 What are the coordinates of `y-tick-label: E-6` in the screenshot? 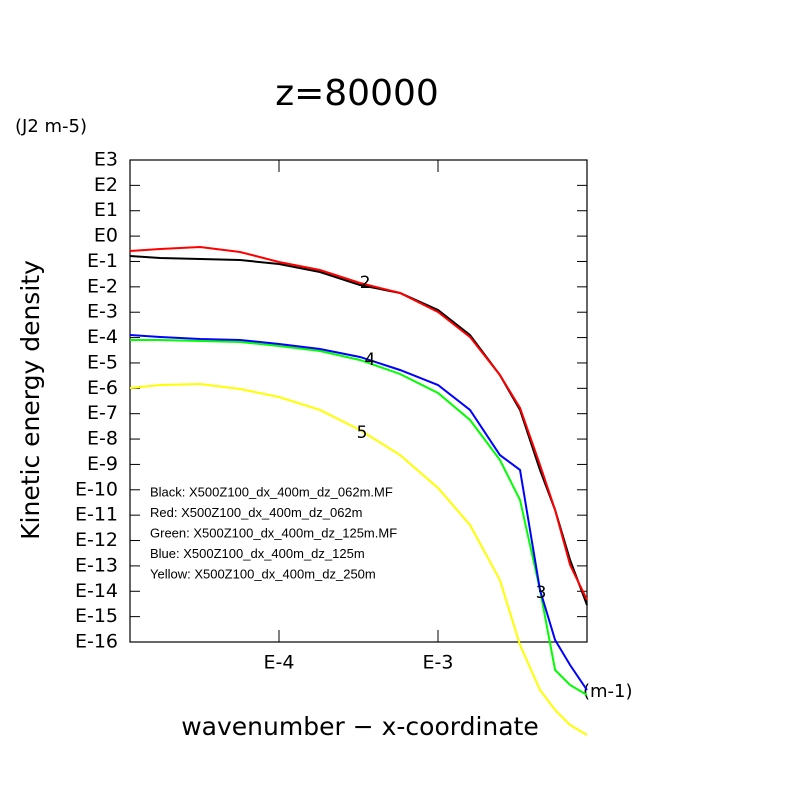 It's located at (102, 388).